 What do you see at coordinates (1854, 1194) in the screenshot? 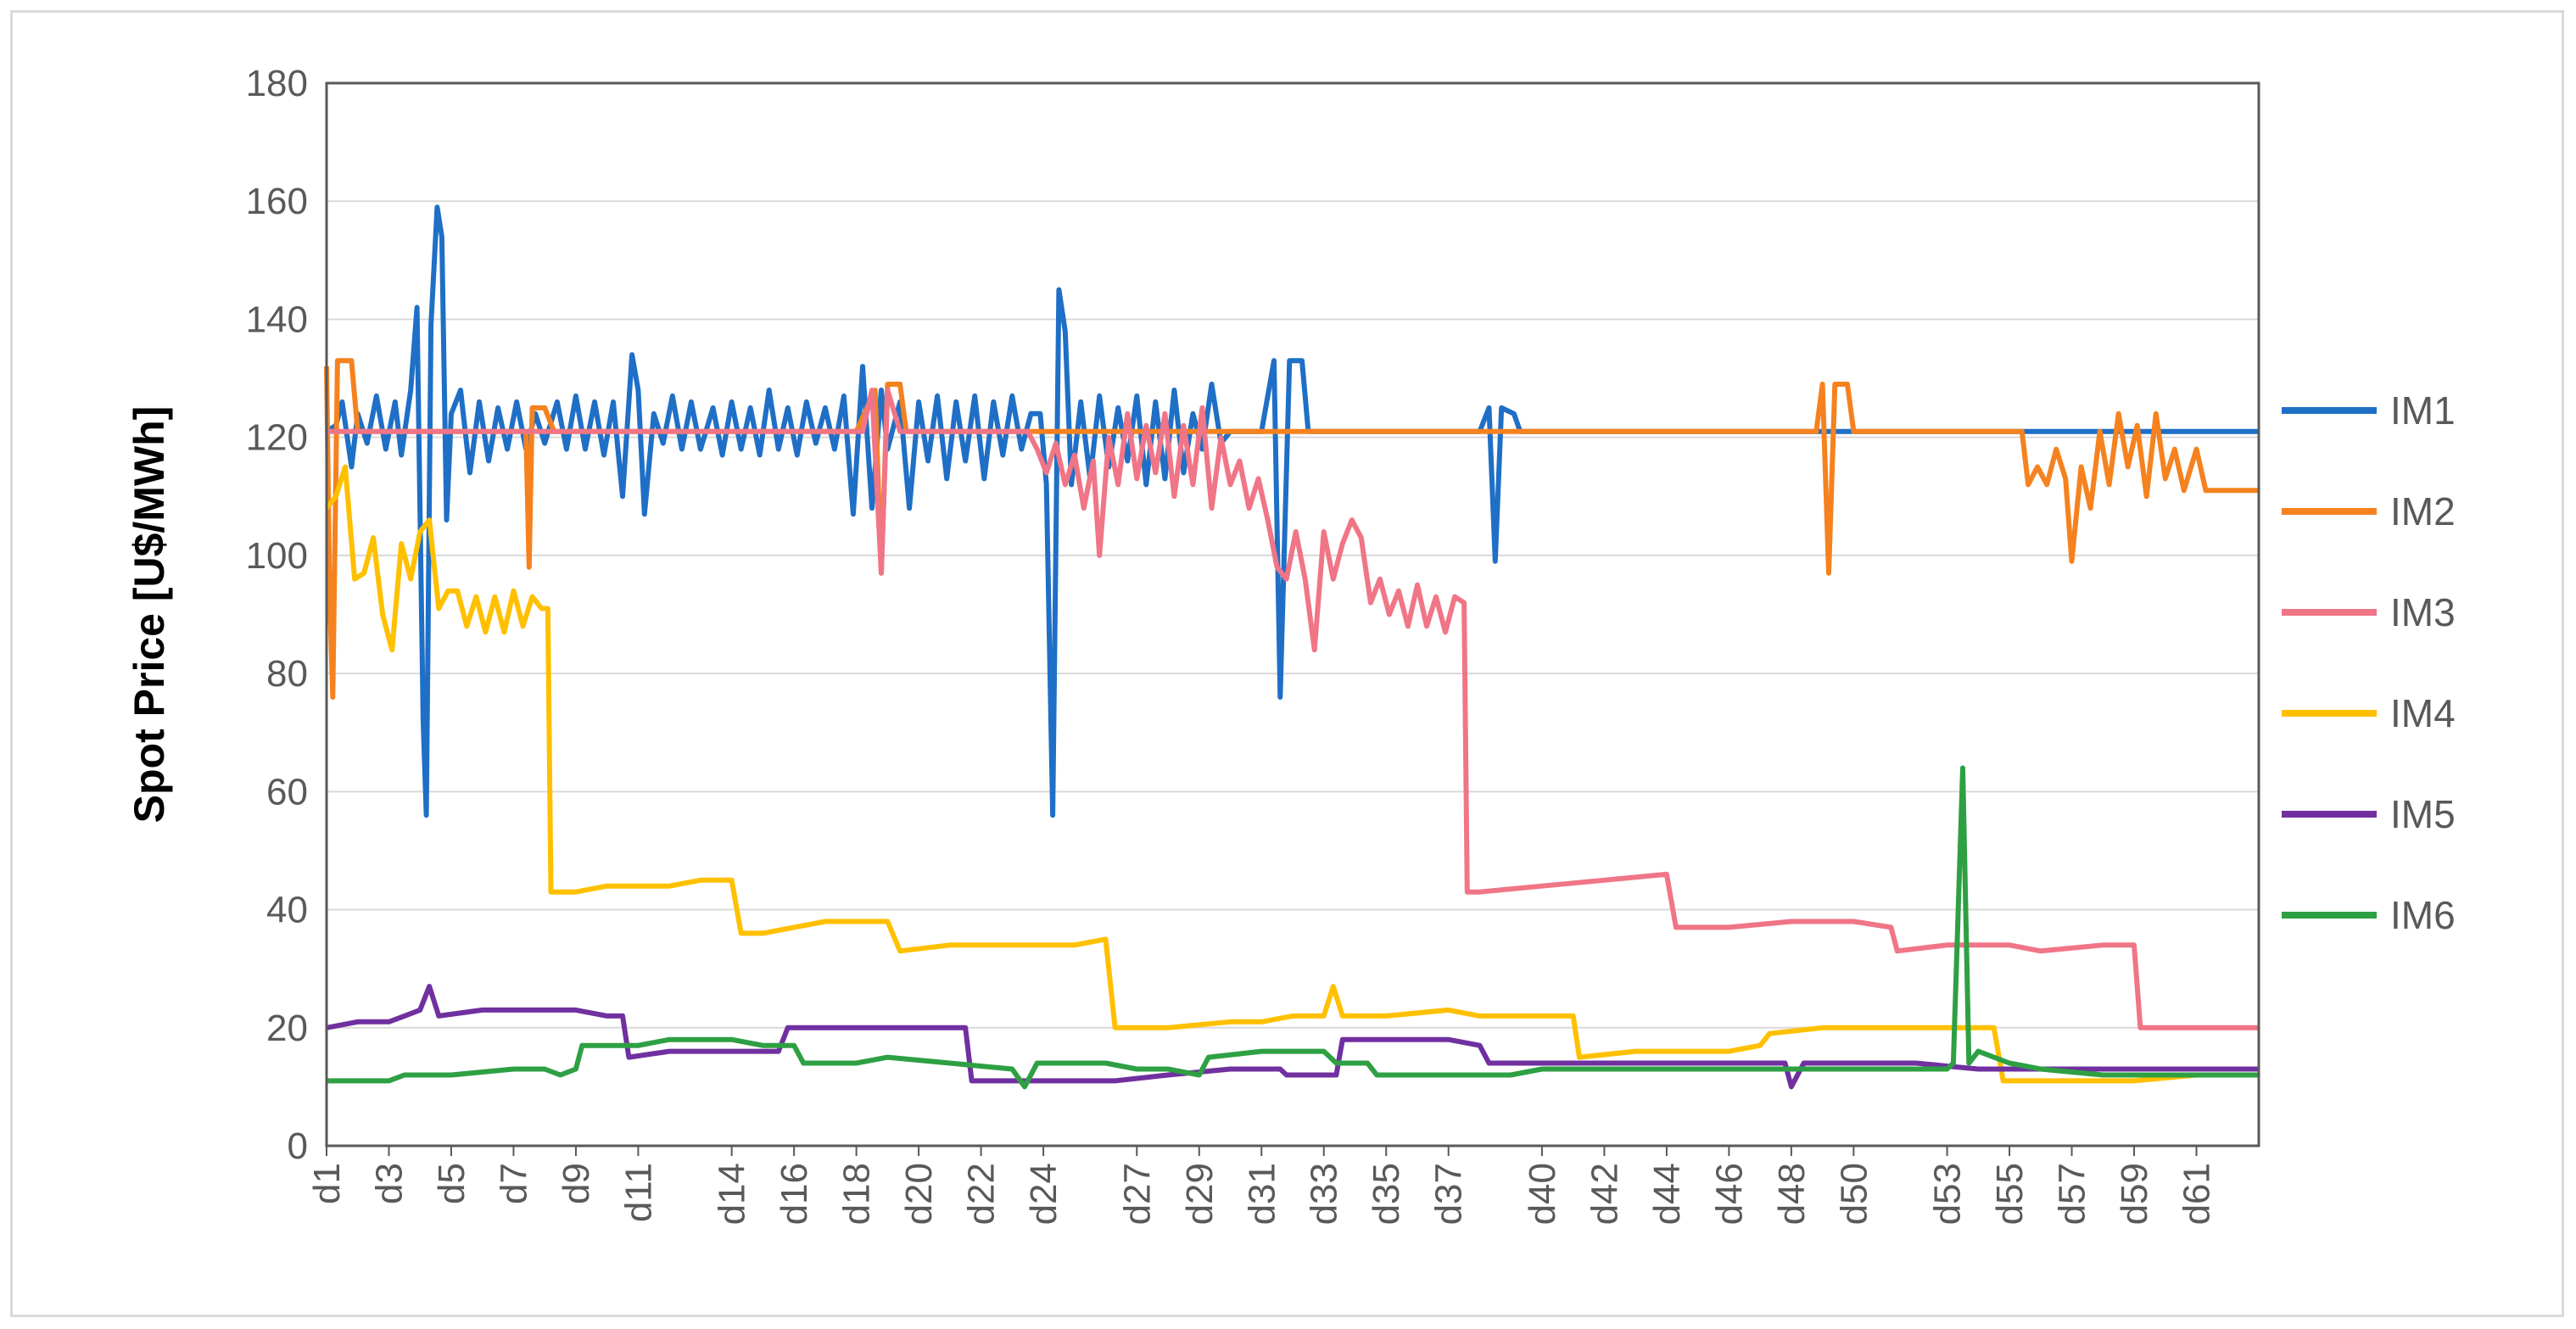
I see `x-tick-label: d50` at bounding box center [1854, 1194].